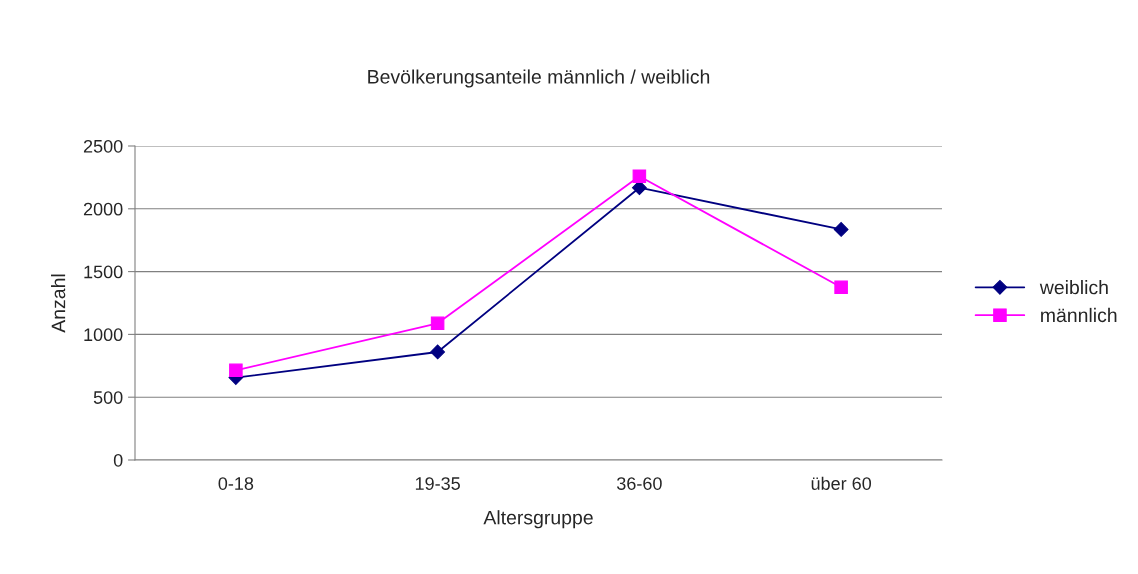 This screenshot has height=574, width=1138. What do you see at coordinates (58, 303) in the screenshot?
I see `y-axis-title: Anzahl` at bounding box center [58, 303].